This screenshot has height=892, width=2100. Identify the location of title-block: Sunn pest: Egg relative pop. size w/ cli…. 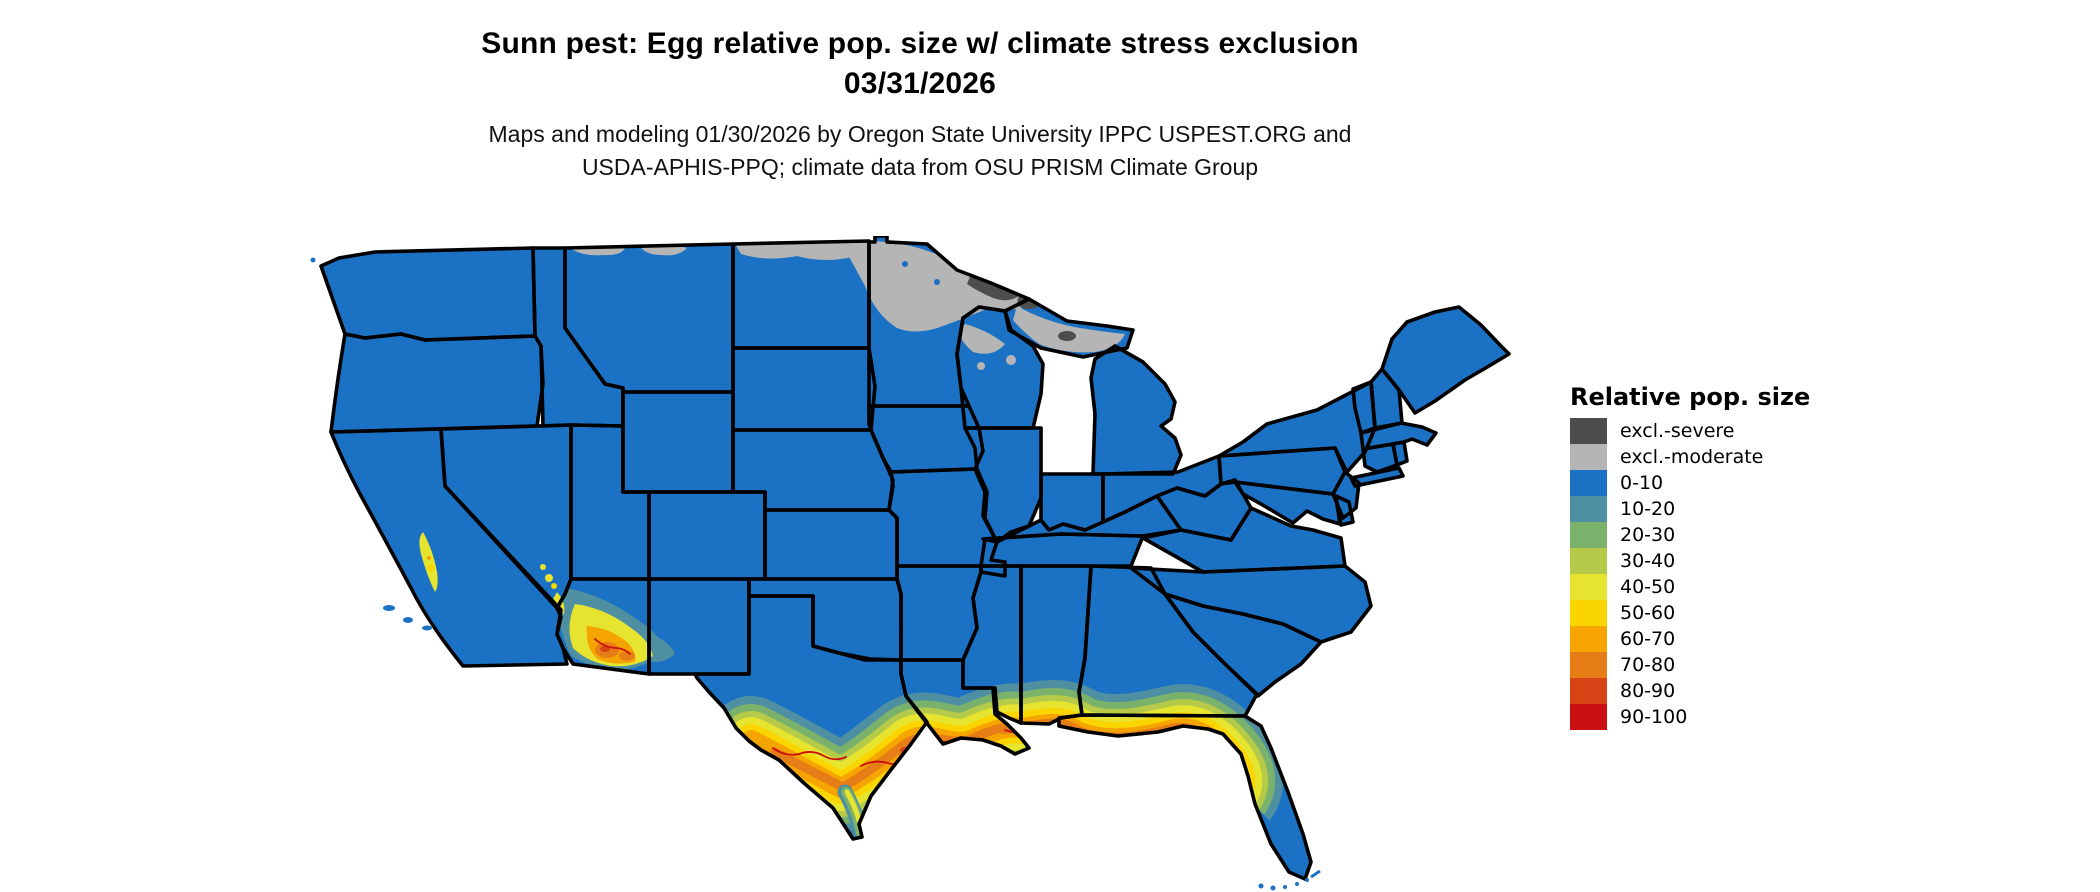
(920, 64).